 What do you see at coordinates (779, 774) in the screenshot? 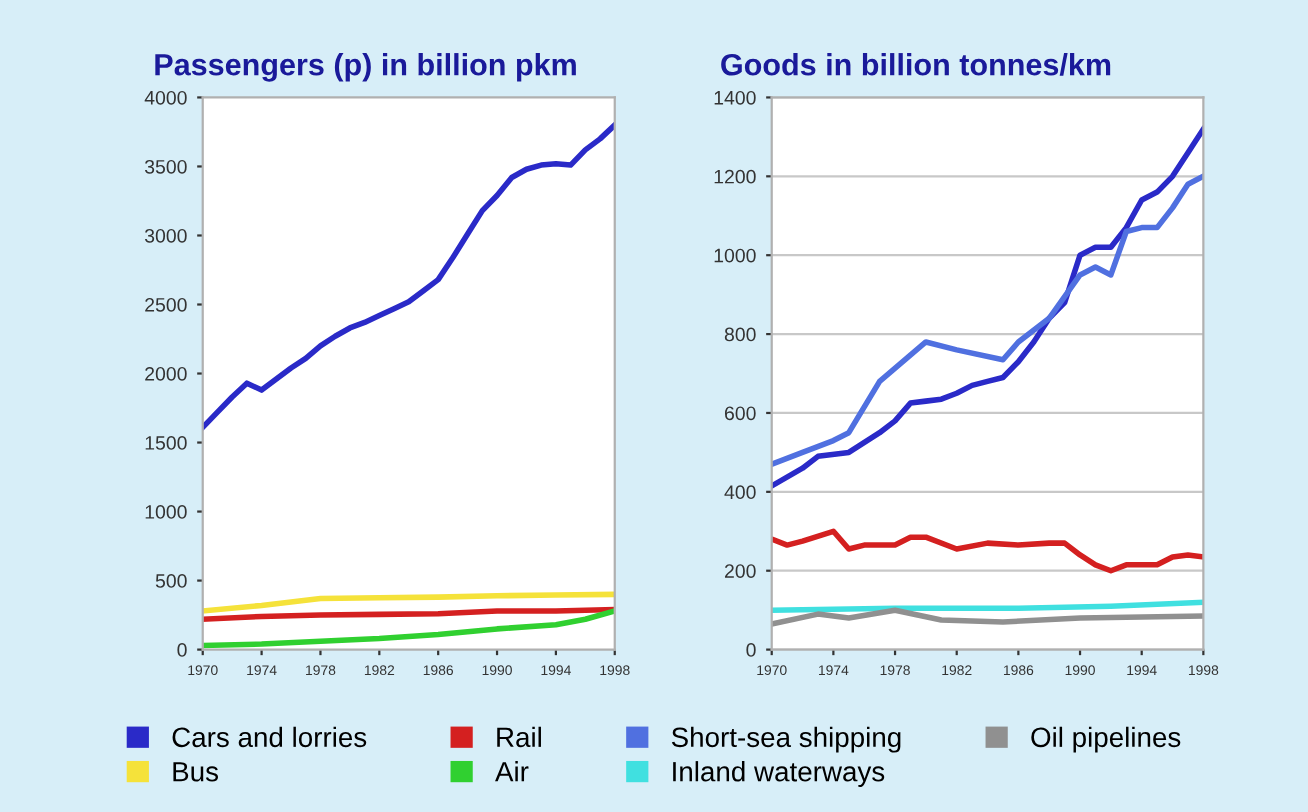
I see `legend-label: Inland waterways` at bounding box center [779, 774].